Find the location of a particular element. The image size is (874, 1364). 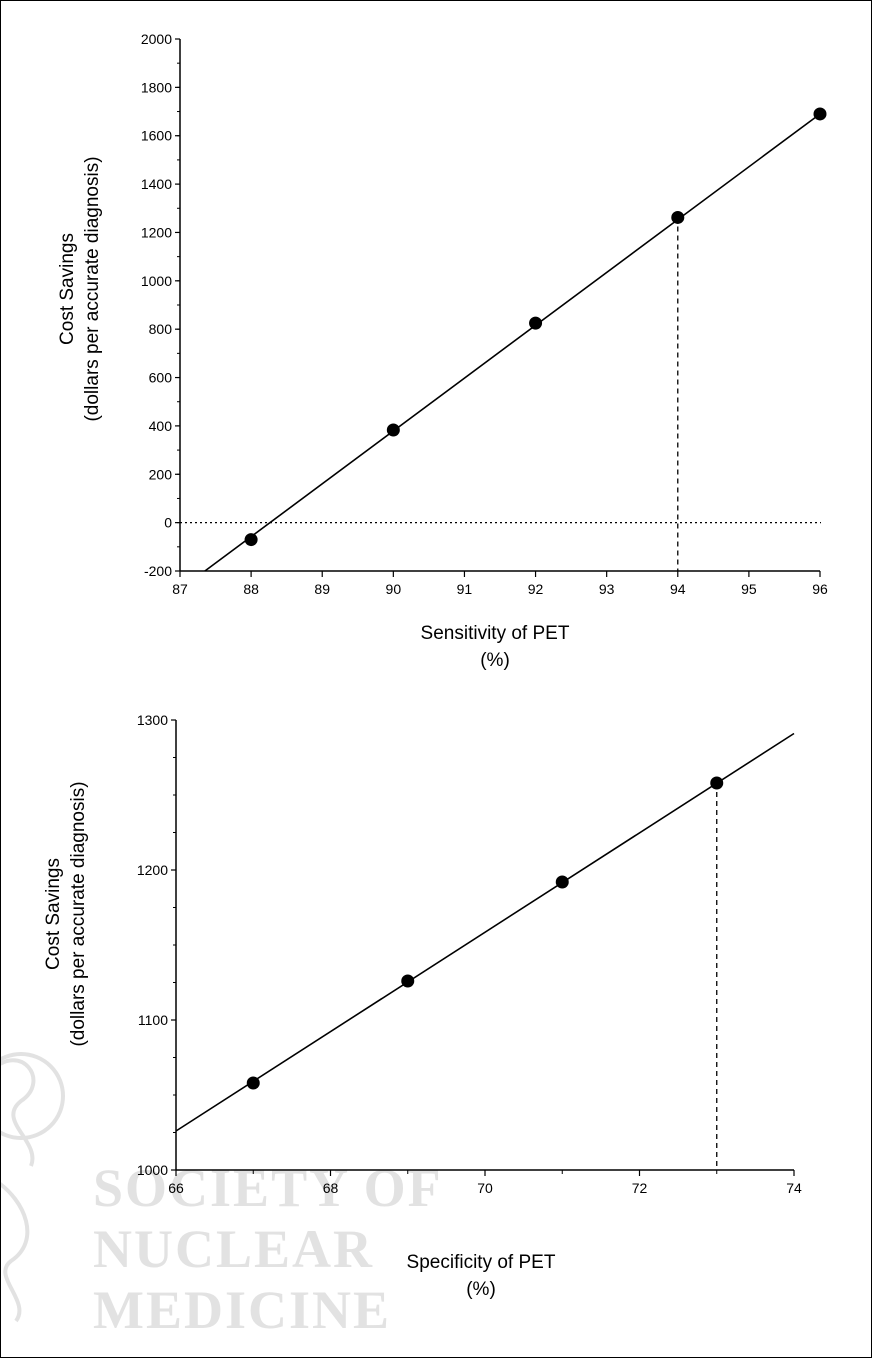

sensitivity-chart-ytick-label: 400 is located at coordinates (161, 426).